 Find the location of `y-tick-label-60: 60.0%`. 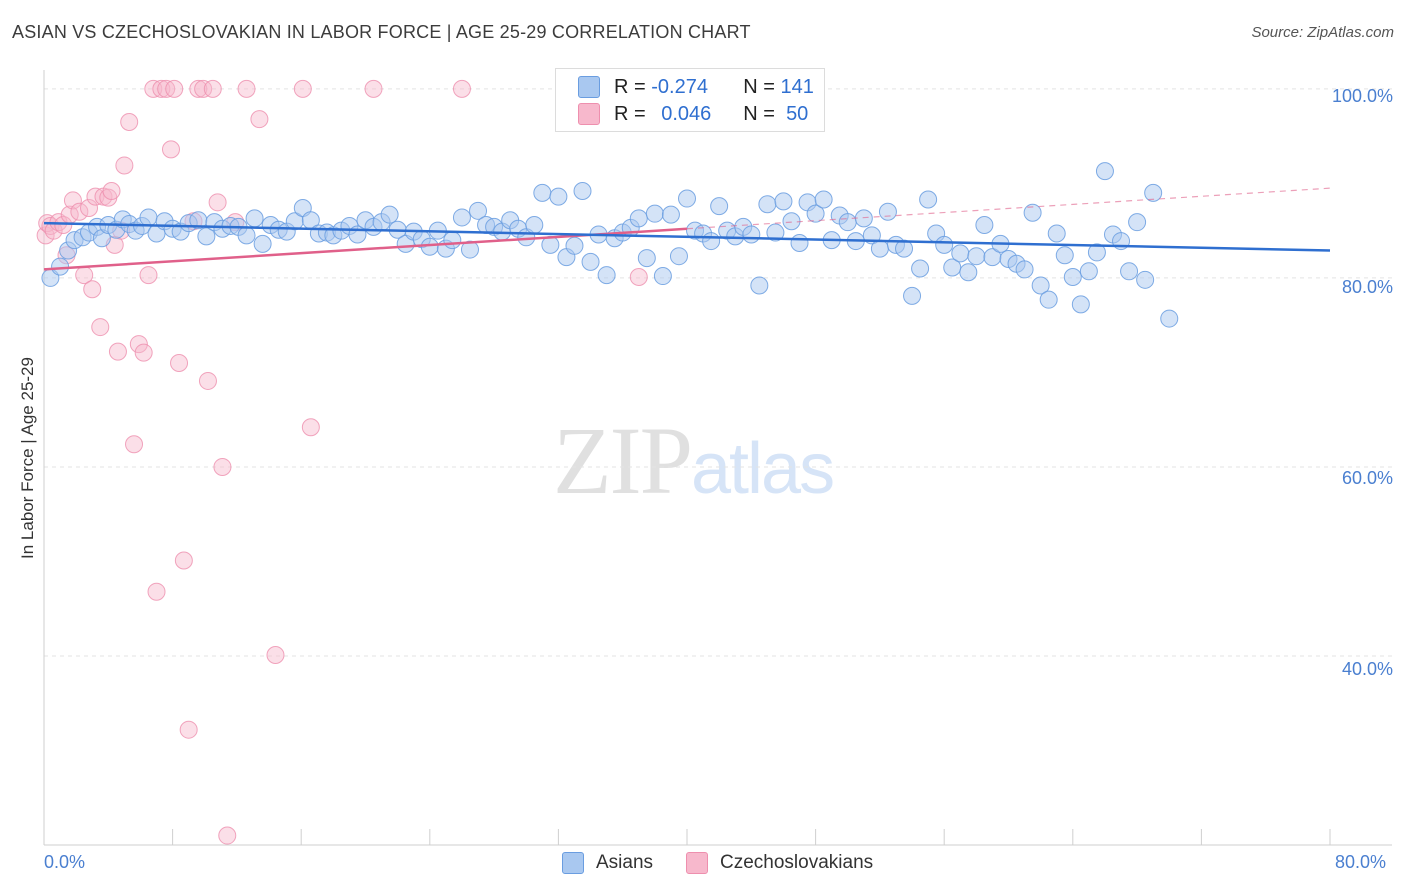

y-tick-label-60: 60.0% is located at coordinates (1367, 478).